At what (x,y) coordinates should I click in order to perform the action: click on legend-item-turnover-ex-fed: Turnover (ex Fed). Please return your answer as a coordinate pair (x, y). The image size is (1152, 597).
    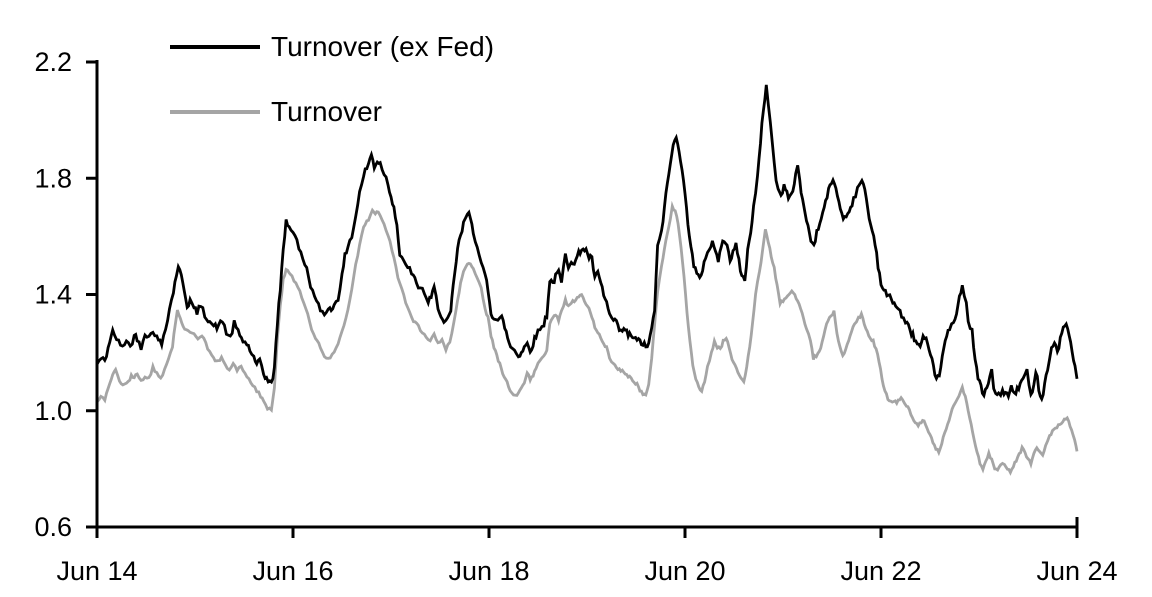
    Looking at the image, I should click on (332, 47).